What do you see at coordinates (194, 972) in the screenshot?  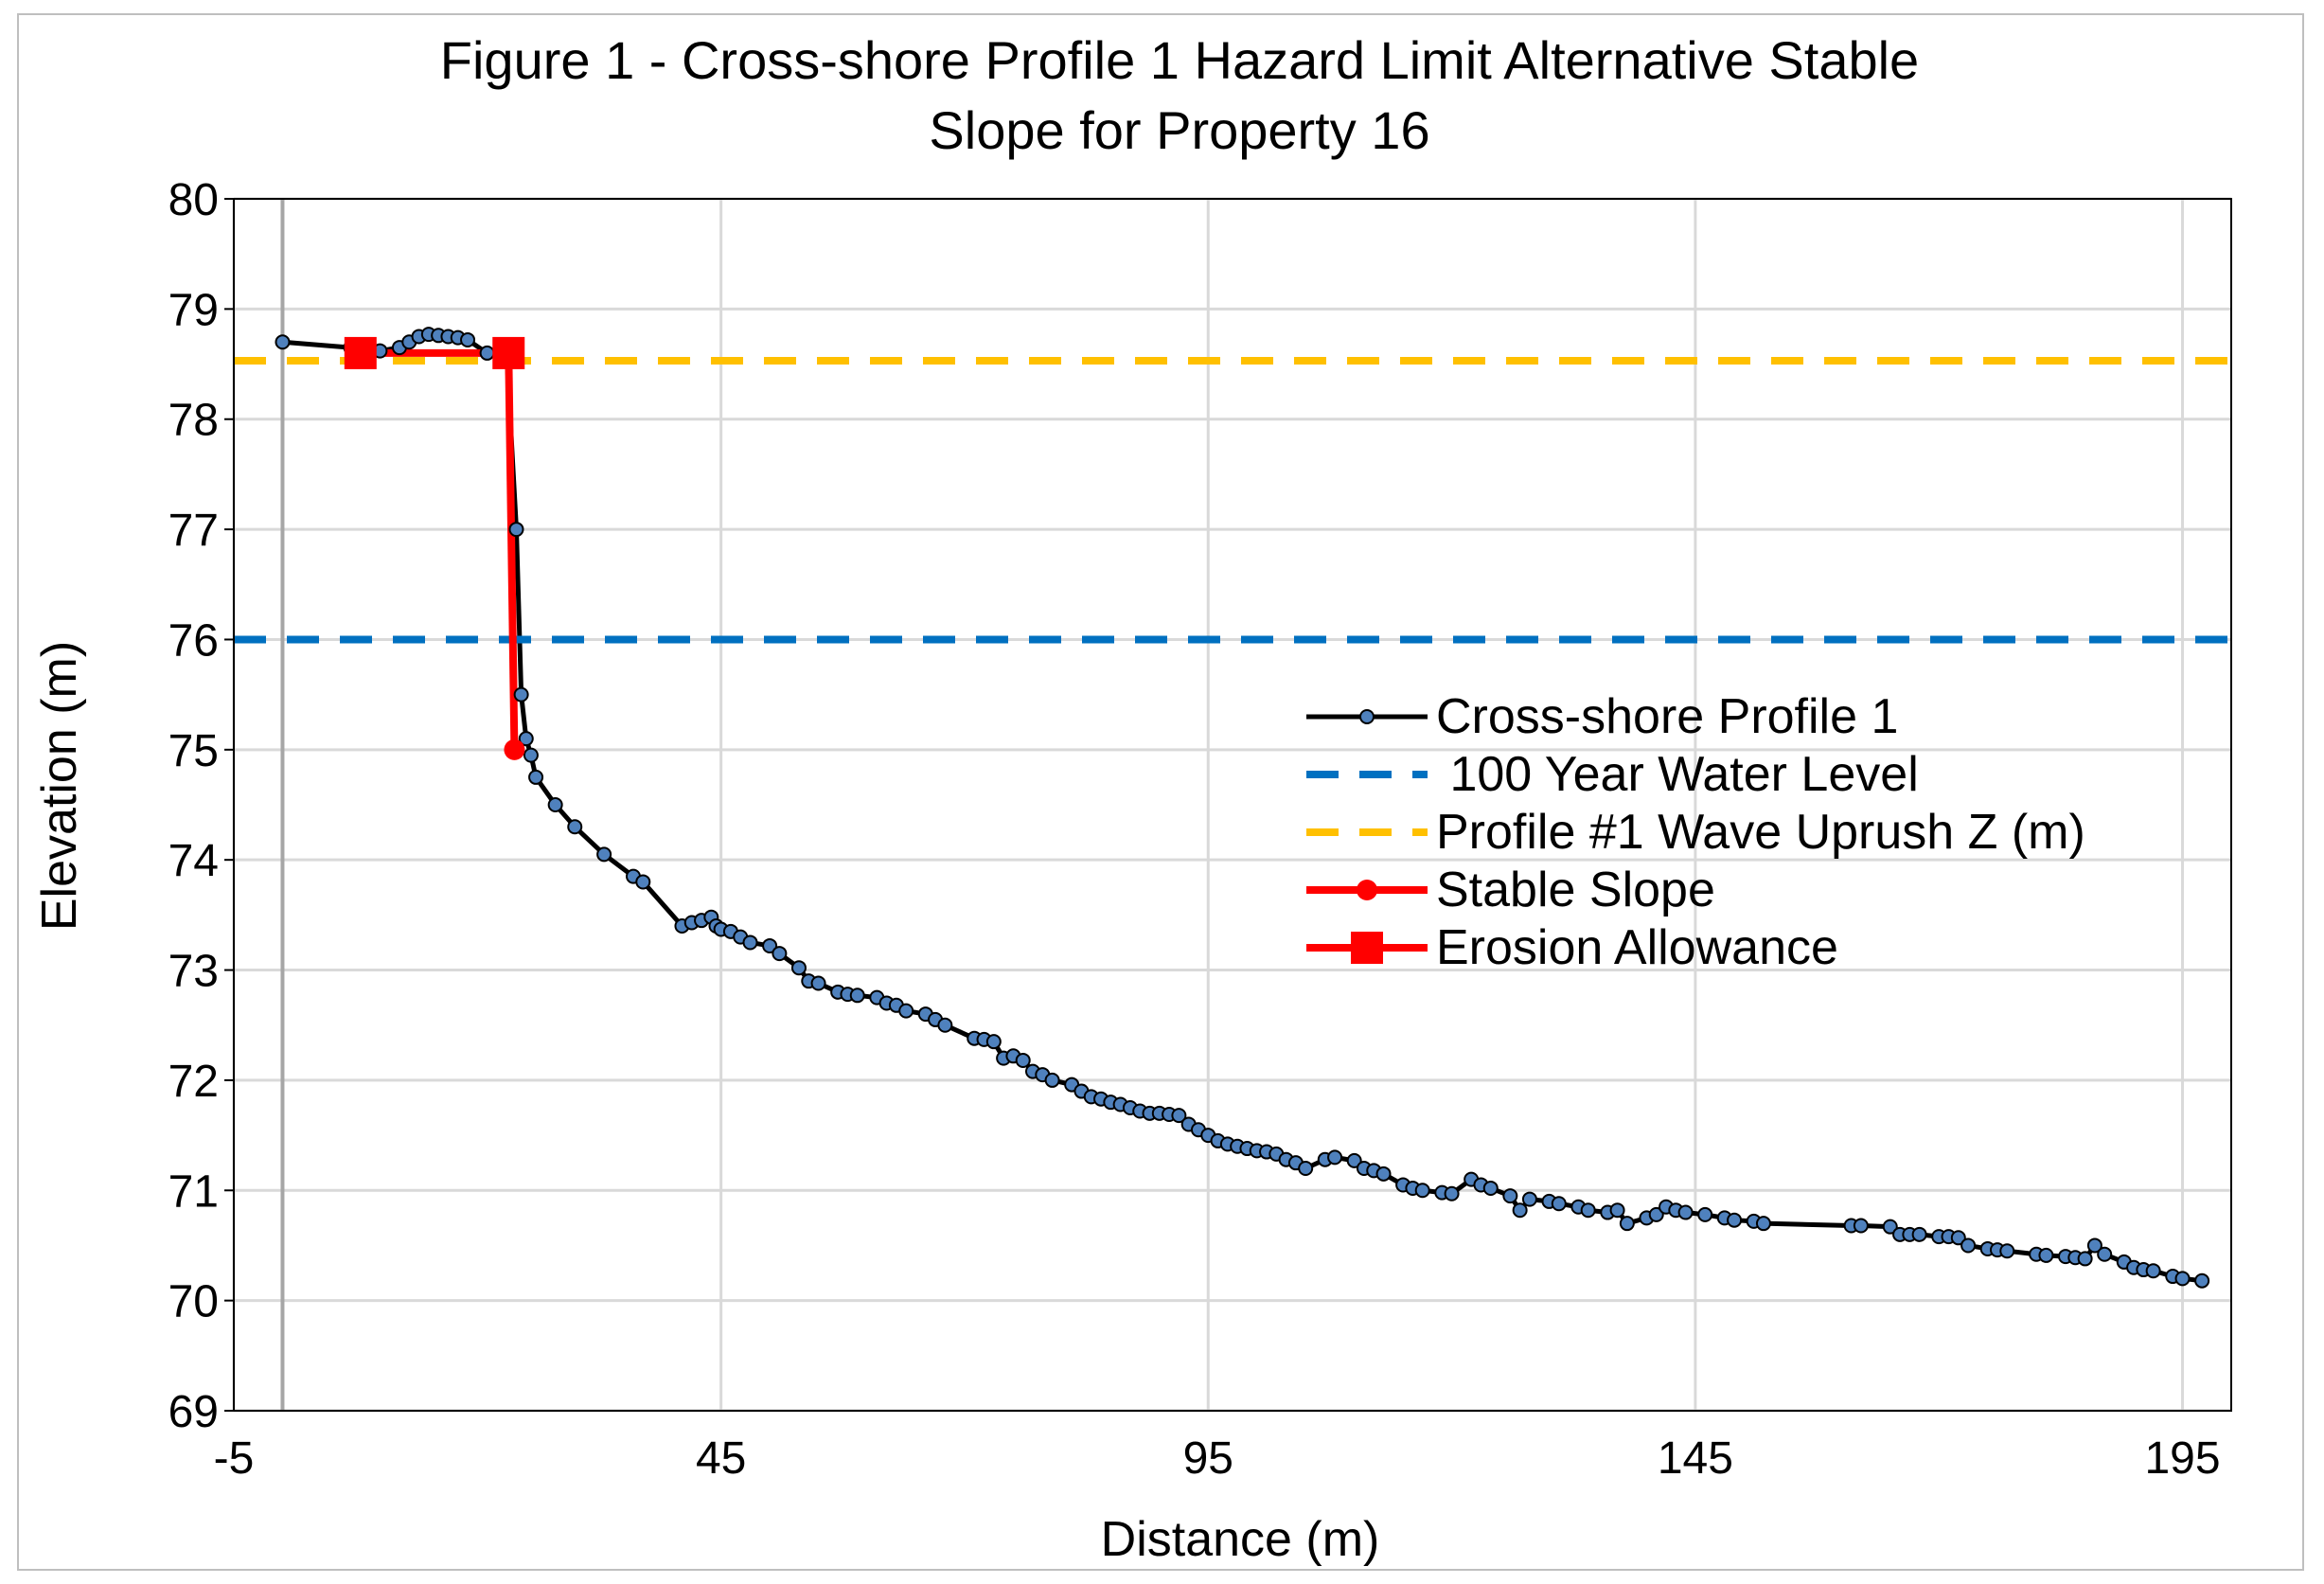 I see `y-tick-label: 73` at bounding box center [194, 972].